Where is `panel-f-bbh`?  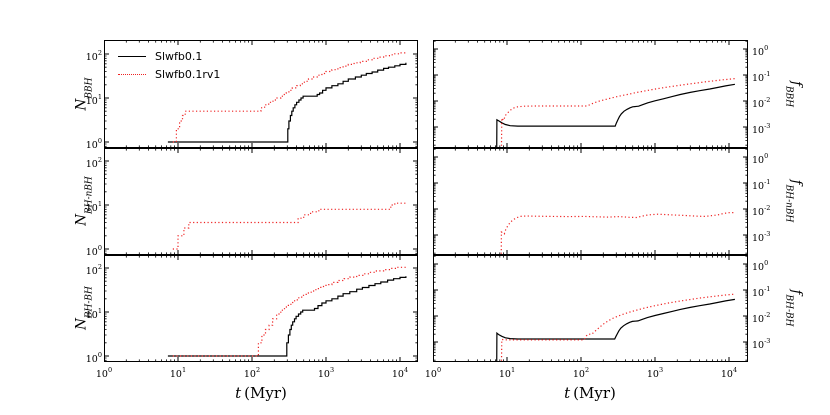 panel-f-bbh is located at coordinates (590, 94).